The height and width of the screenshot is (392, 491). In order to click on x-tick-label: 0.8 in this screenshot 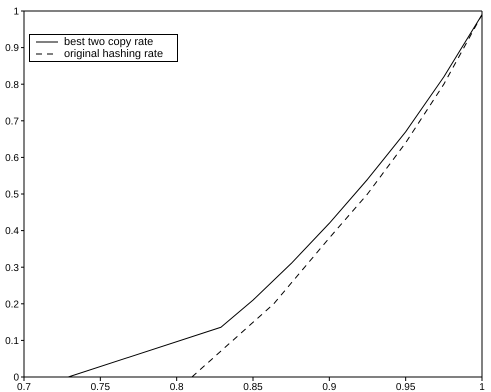, I will do `click(177, 387)`.